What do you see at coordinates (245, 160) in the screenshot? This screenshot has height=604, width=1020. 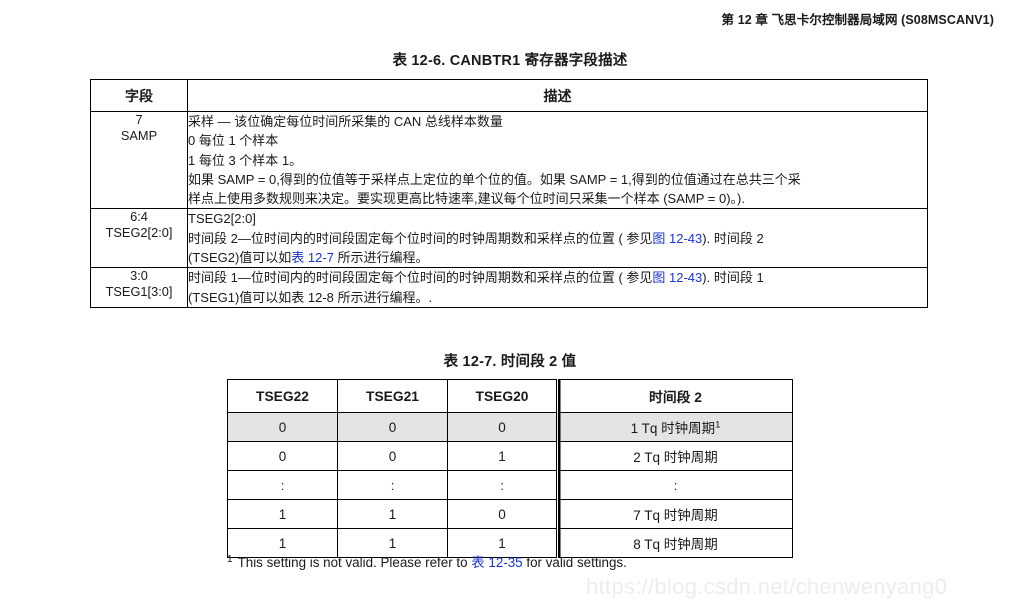 I see `desc-line: 1 每位 3 个样本 1。` at bounding box center [245, 160].